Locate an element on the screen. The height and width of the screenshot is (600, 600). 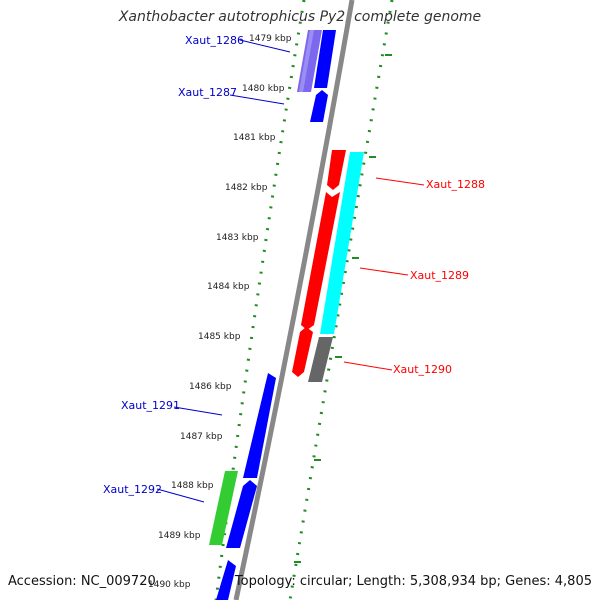
right-tick-marks is located at coordinates (343, 308).